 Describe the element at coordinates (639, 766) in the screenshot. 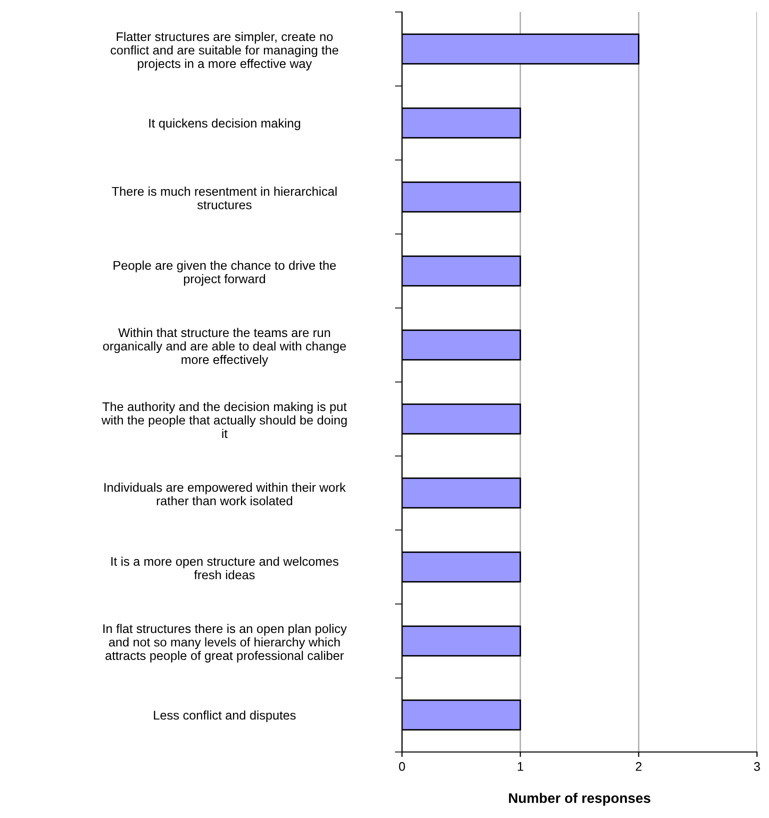

I see `x-tick-label: 2` at that location.